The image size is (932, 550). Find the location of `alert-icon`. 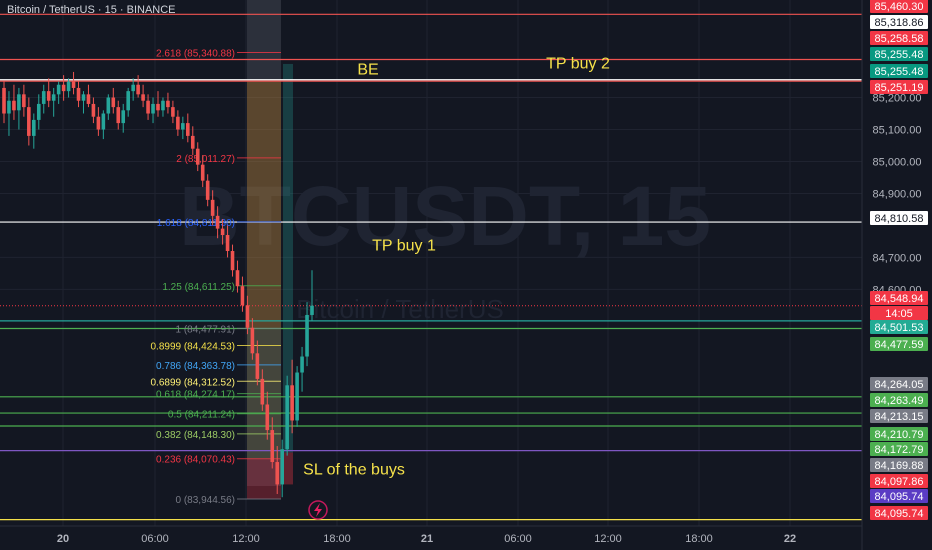

alert-icon is located at coordinates (318, 510).